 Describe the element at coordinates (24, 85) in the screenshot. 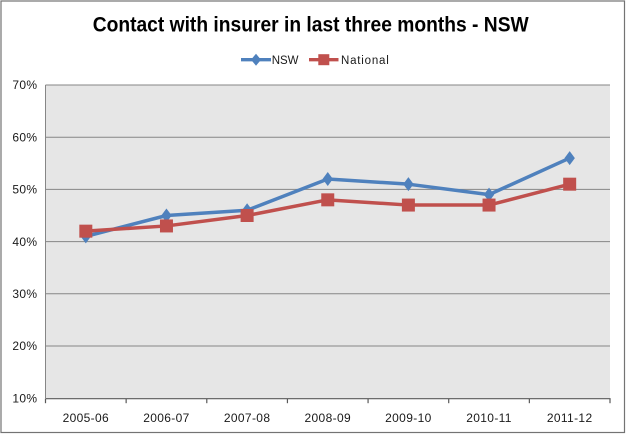

I see `svg-text: 70%` at that location.